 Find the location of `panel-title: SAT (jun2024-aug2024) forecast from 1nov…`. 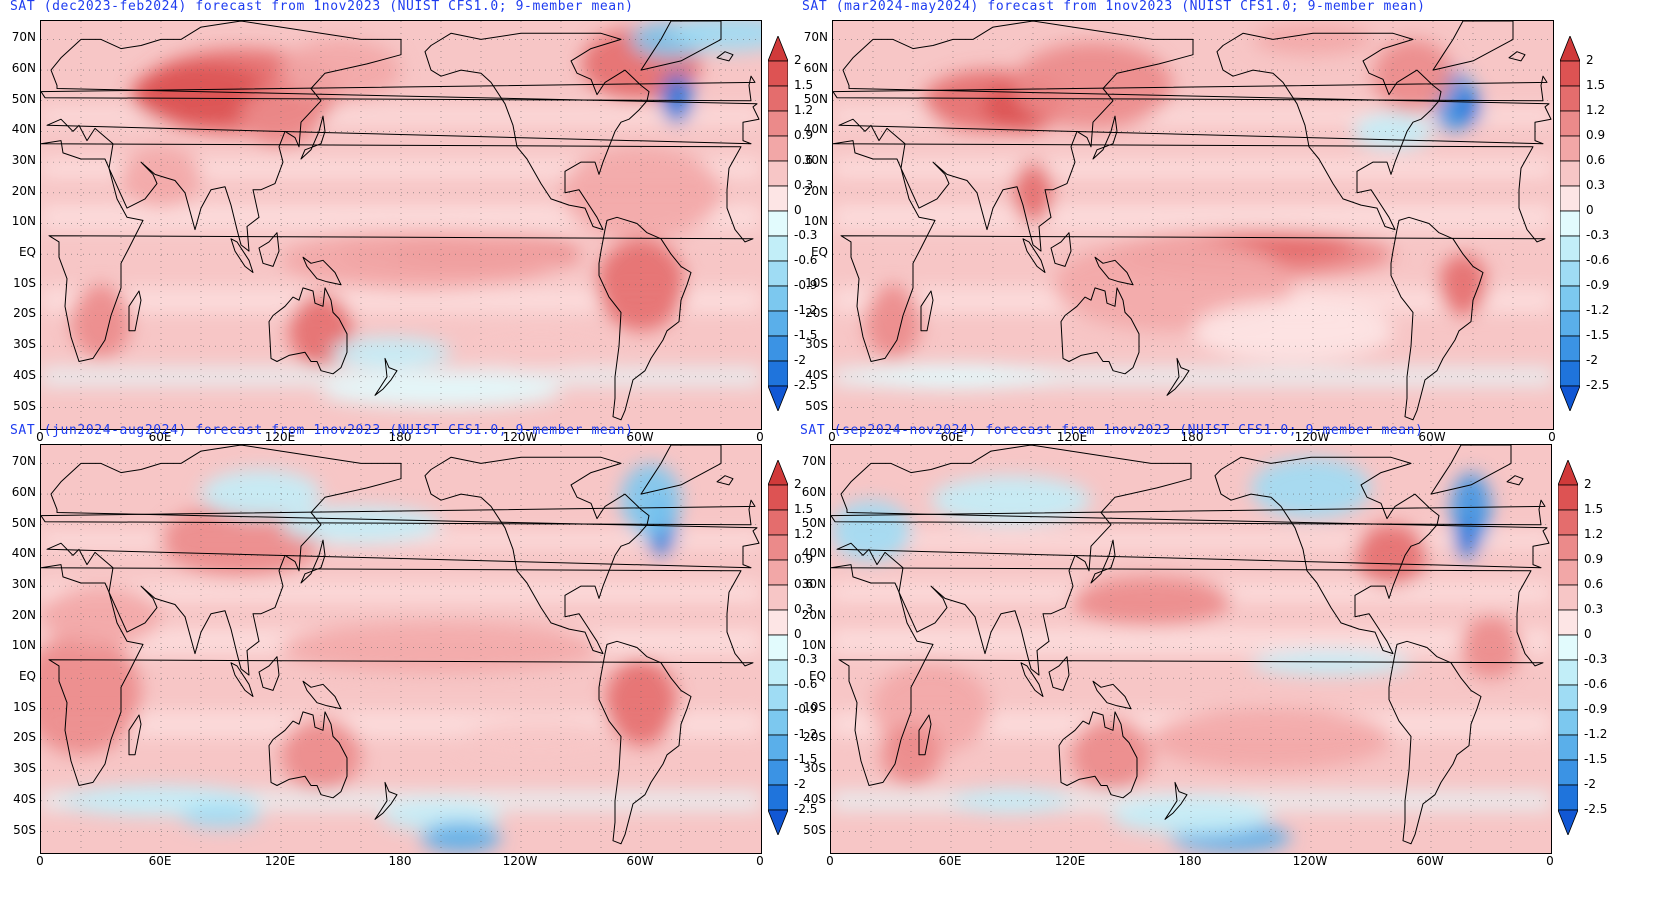

panel-title: SAT (jun2024-aug2024) forecast from 1nov… is located at coordinates (322, 430).